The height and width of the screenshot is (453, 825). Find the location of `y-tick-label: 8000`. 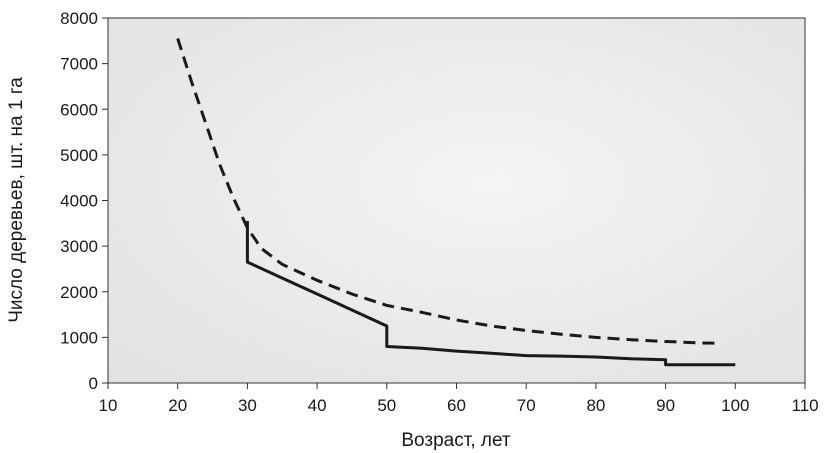

y-tick-label: 8000 is located at coordinates (79, 18).